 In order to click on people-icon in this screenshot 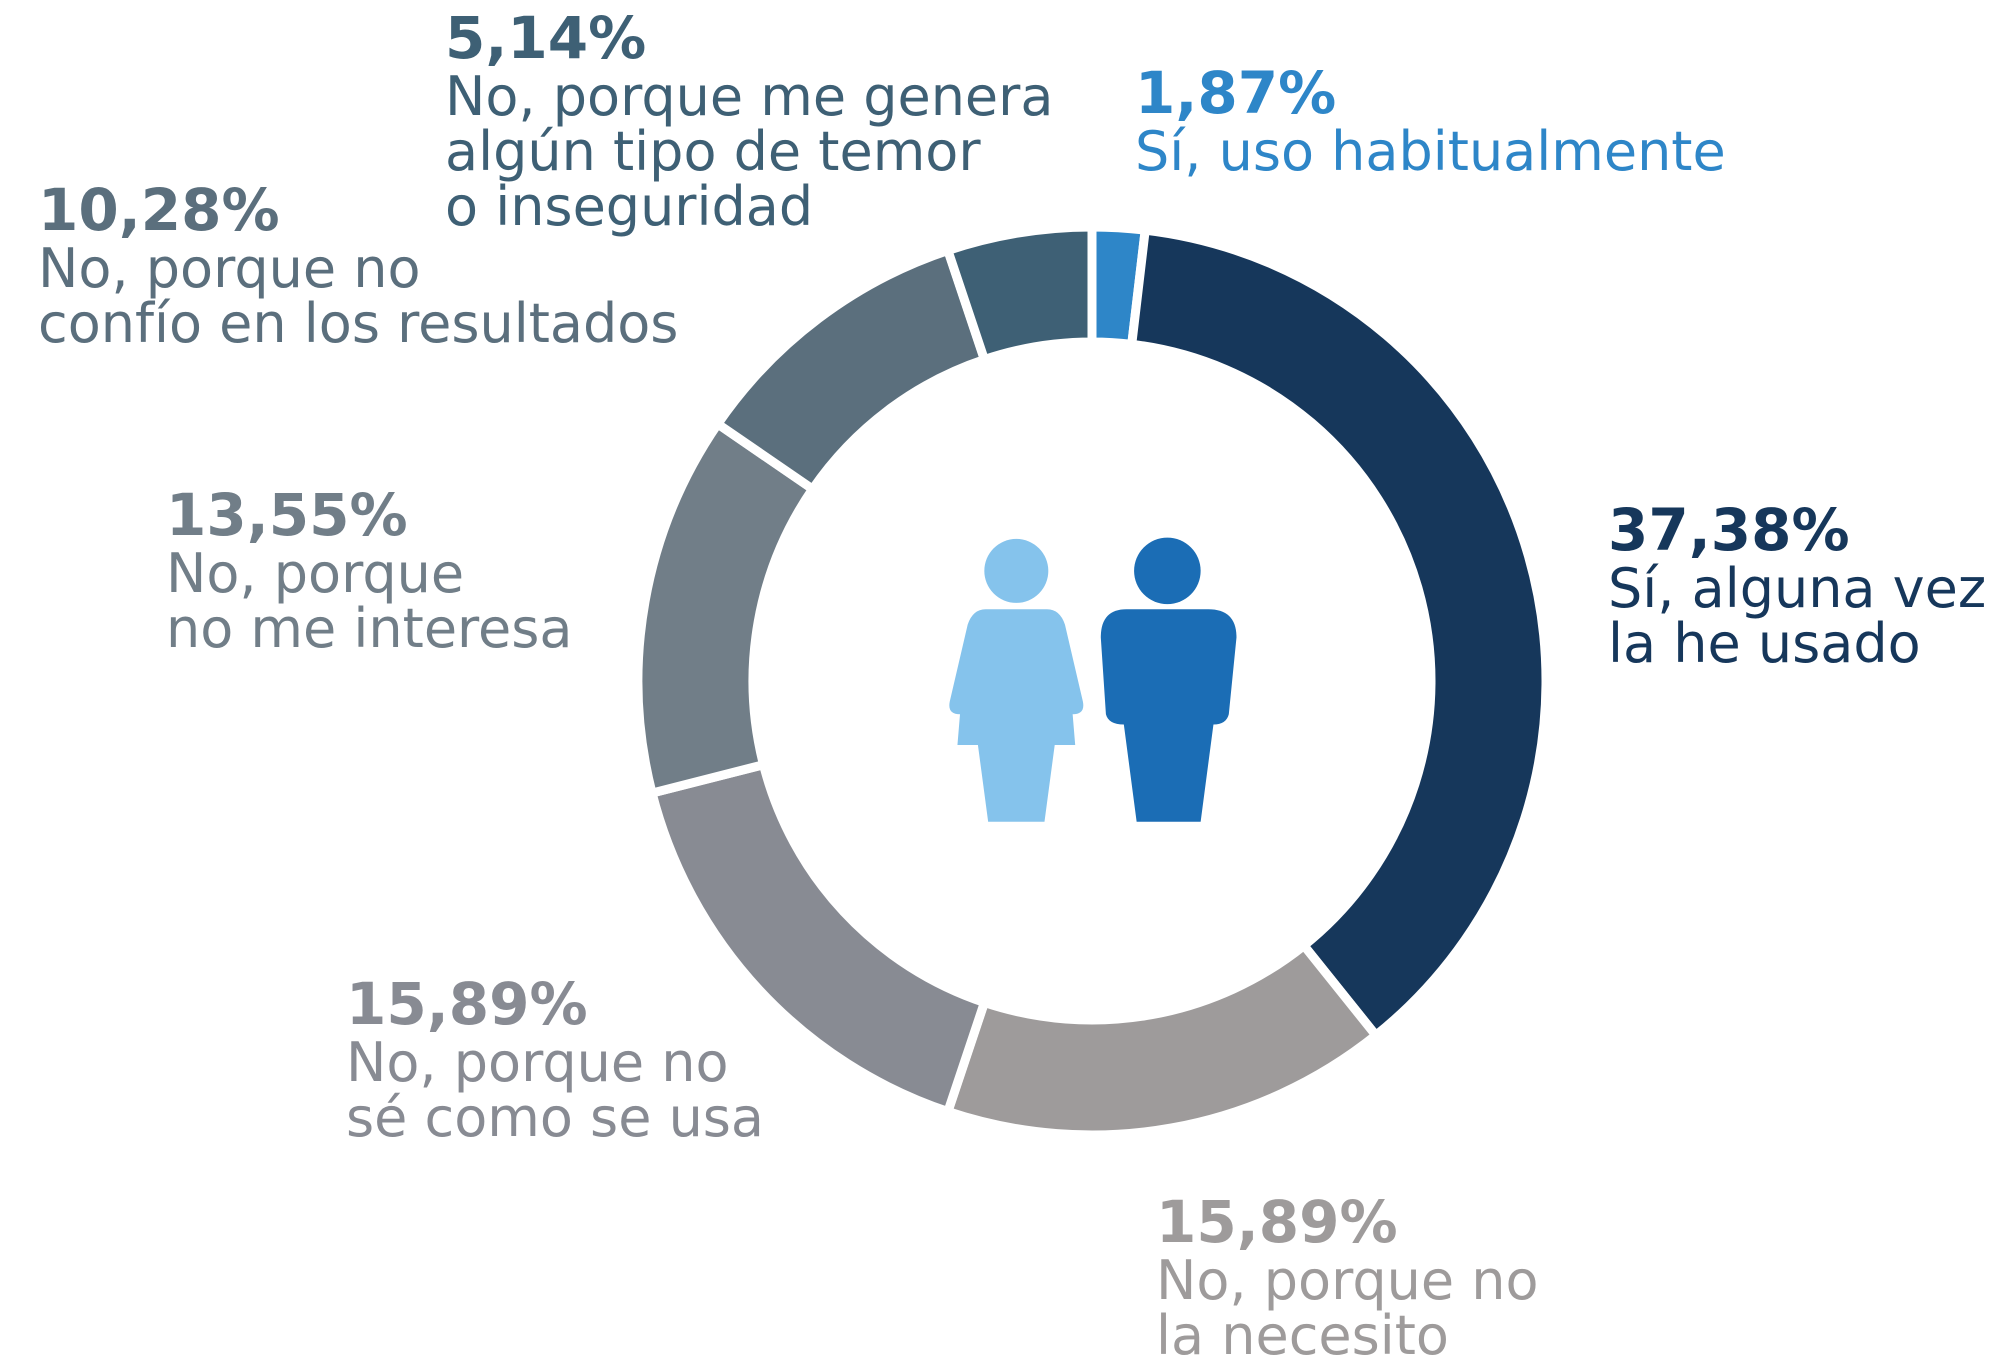, I will do `click(1093, 679)`.